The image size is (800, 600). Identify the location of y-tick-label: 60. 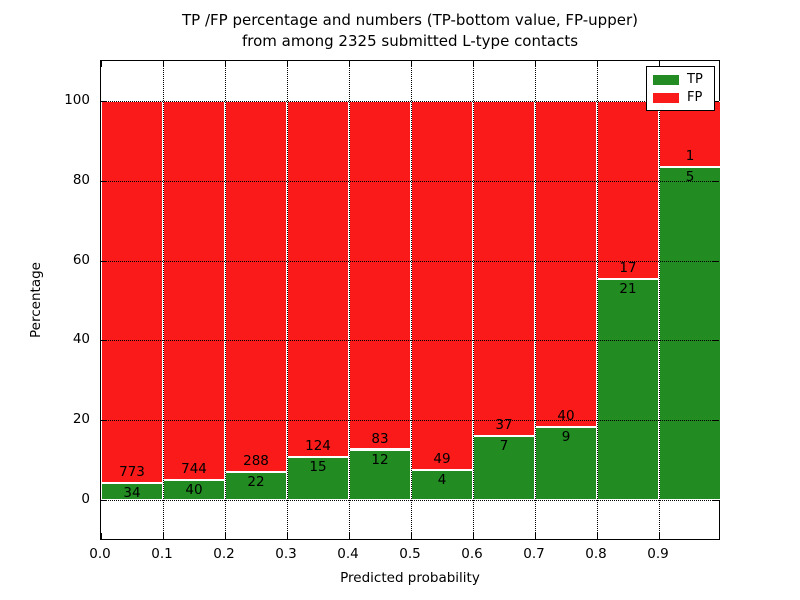
(81, 259).